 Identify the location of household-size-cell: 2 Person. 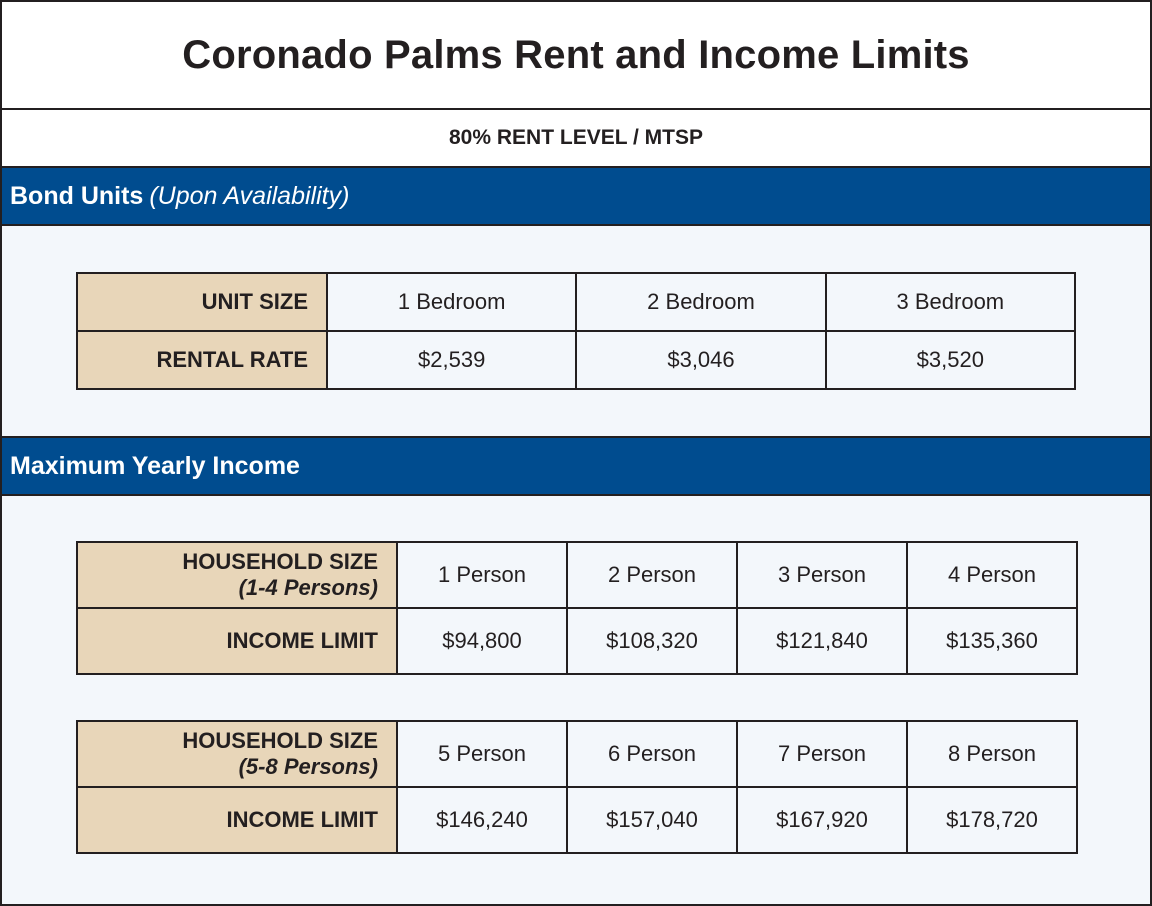
(652, 575).